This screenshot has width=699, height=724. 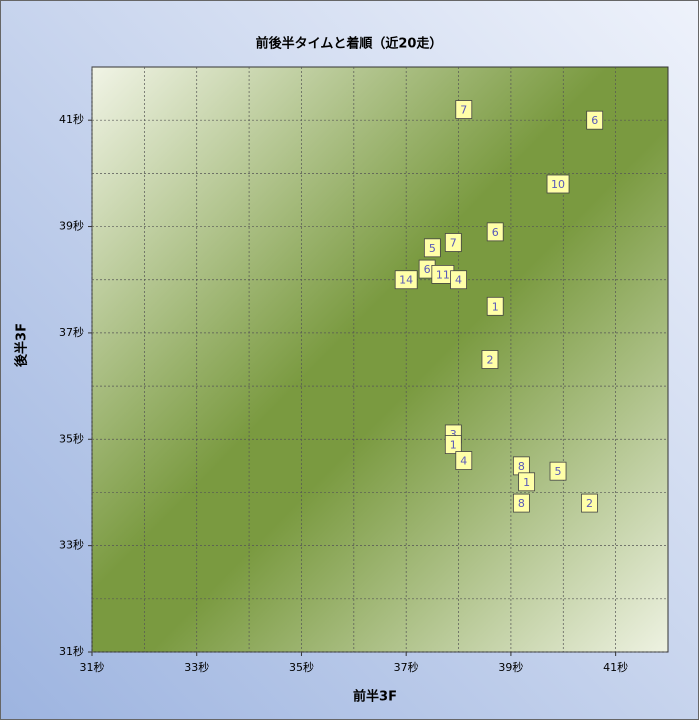 I want to click on x-axis-title: 前半3F, so click(x=375, y=697).